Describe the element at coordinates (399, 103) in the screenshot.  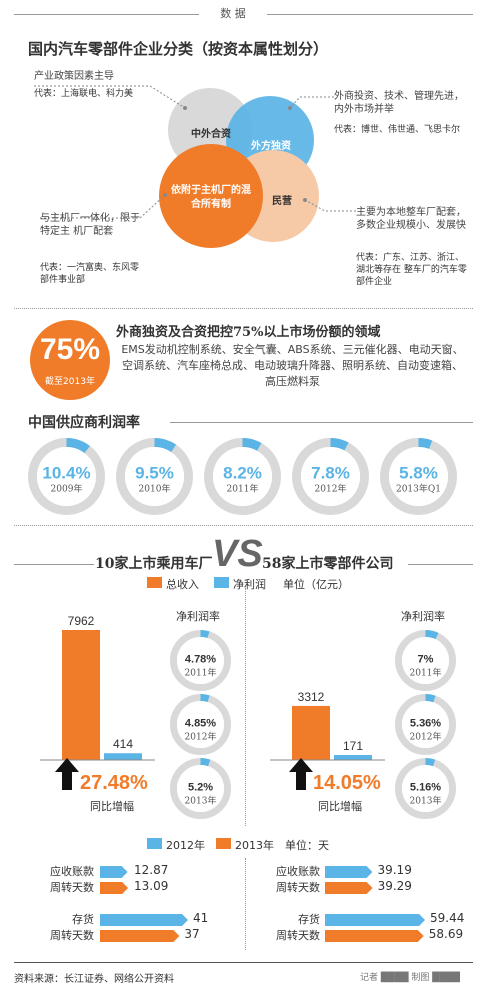
I see `right-top-desc: 外商投资、技术、管理先进，内外市场并举` at that location.